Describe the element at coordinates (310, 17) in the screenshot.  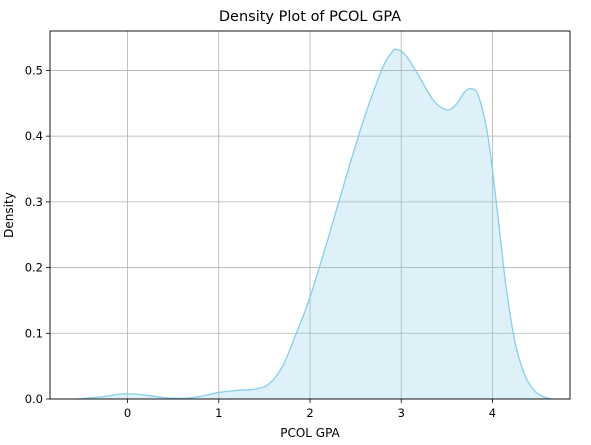
I see `chart-title: Density Plot of PCOL GPA` at that location.